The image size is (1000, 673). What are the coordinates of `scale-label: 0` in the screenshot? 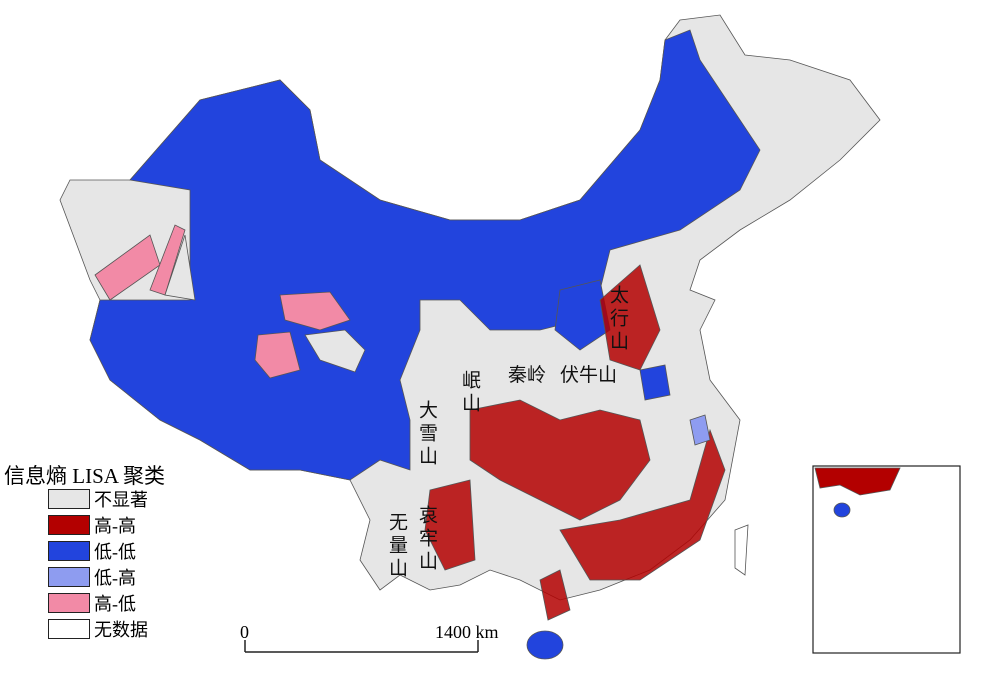 It's located at (244, 632).